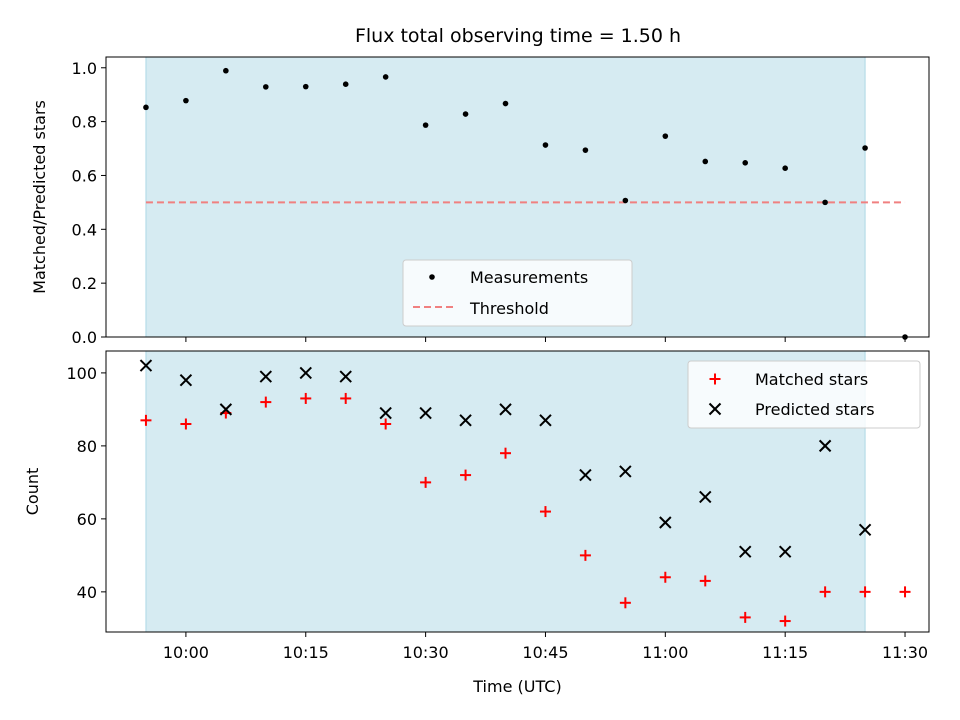 The height and width of the screenshot is (720, 960). What do you see at coordinates (87, 519) in the screenshot?
I see `y-tick-label: 60` at bounding box center [87, 519].